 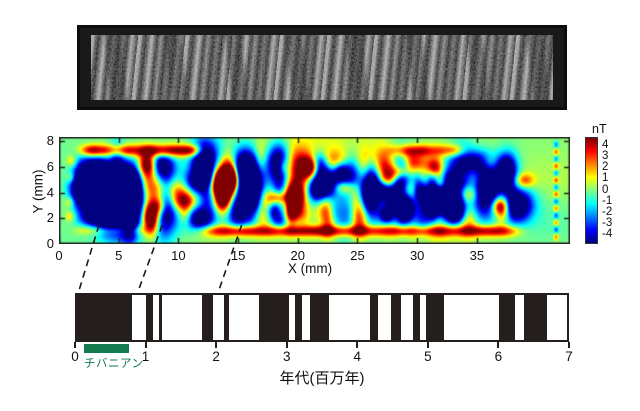 I want to click on colorbar-tick-label: 1, so click(x=605, y=178).